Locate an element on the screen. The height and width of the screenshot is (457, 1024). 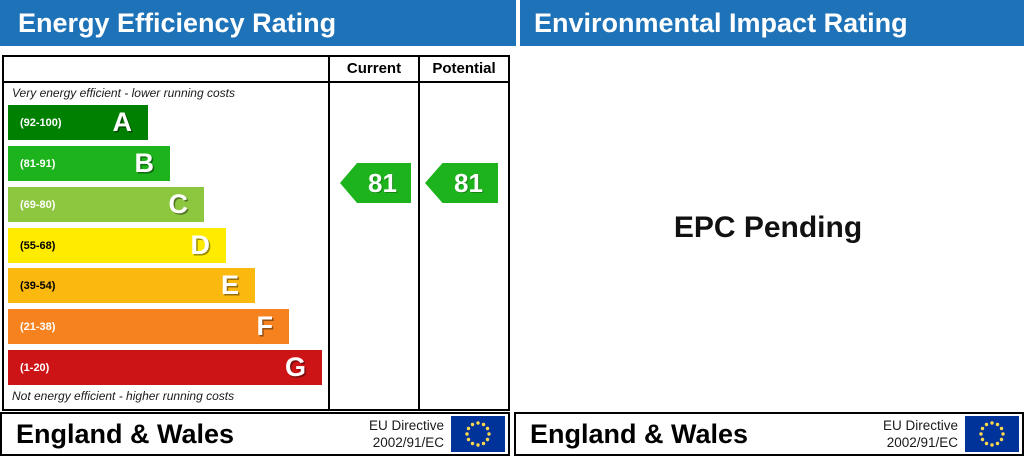
band-e-letter: E is located at coordinates (229, 285).